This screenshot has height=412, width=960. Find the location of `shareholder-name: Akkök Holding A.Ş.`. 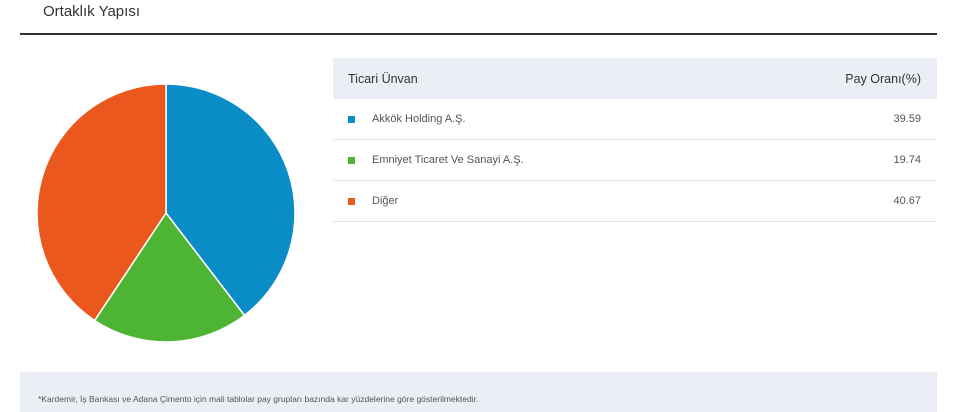

shareholder-name: Akkök Holding A.Ş. is located at coordinates (419, 119).